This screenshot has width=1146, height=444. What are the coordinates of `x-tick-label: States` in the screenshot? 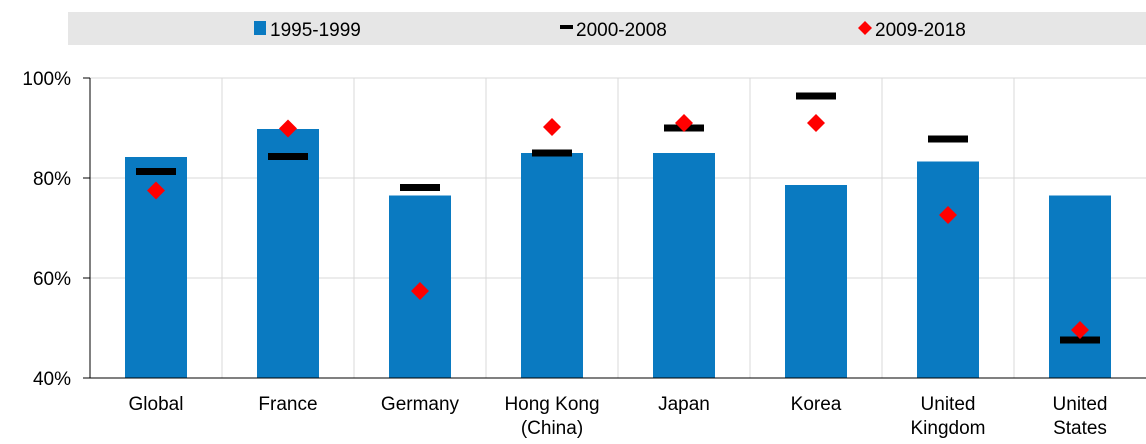 It's located at (1080, 428).